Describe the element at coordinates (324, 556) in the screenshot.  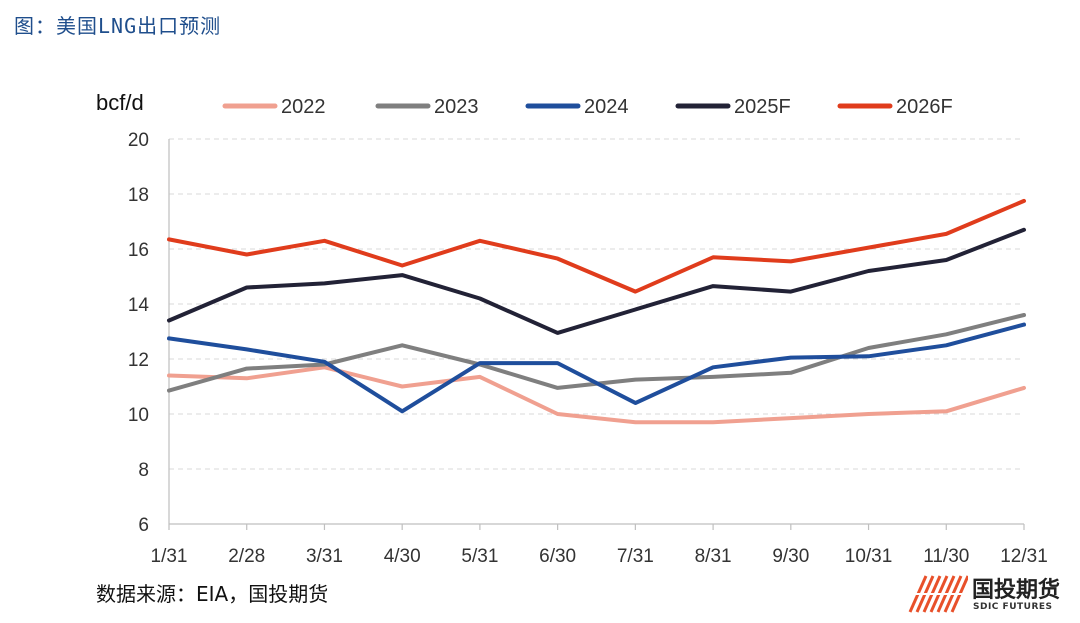
I see `x-tick-label: 3/31` at that location.